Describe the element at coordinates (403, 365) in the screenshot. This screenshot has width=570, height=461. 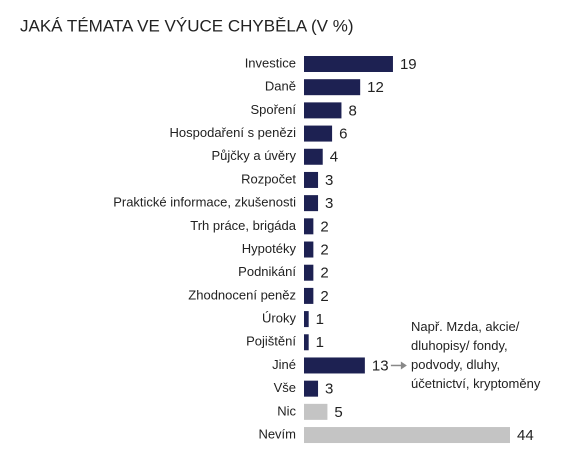
I see `annotation-arrowhead` at that location.